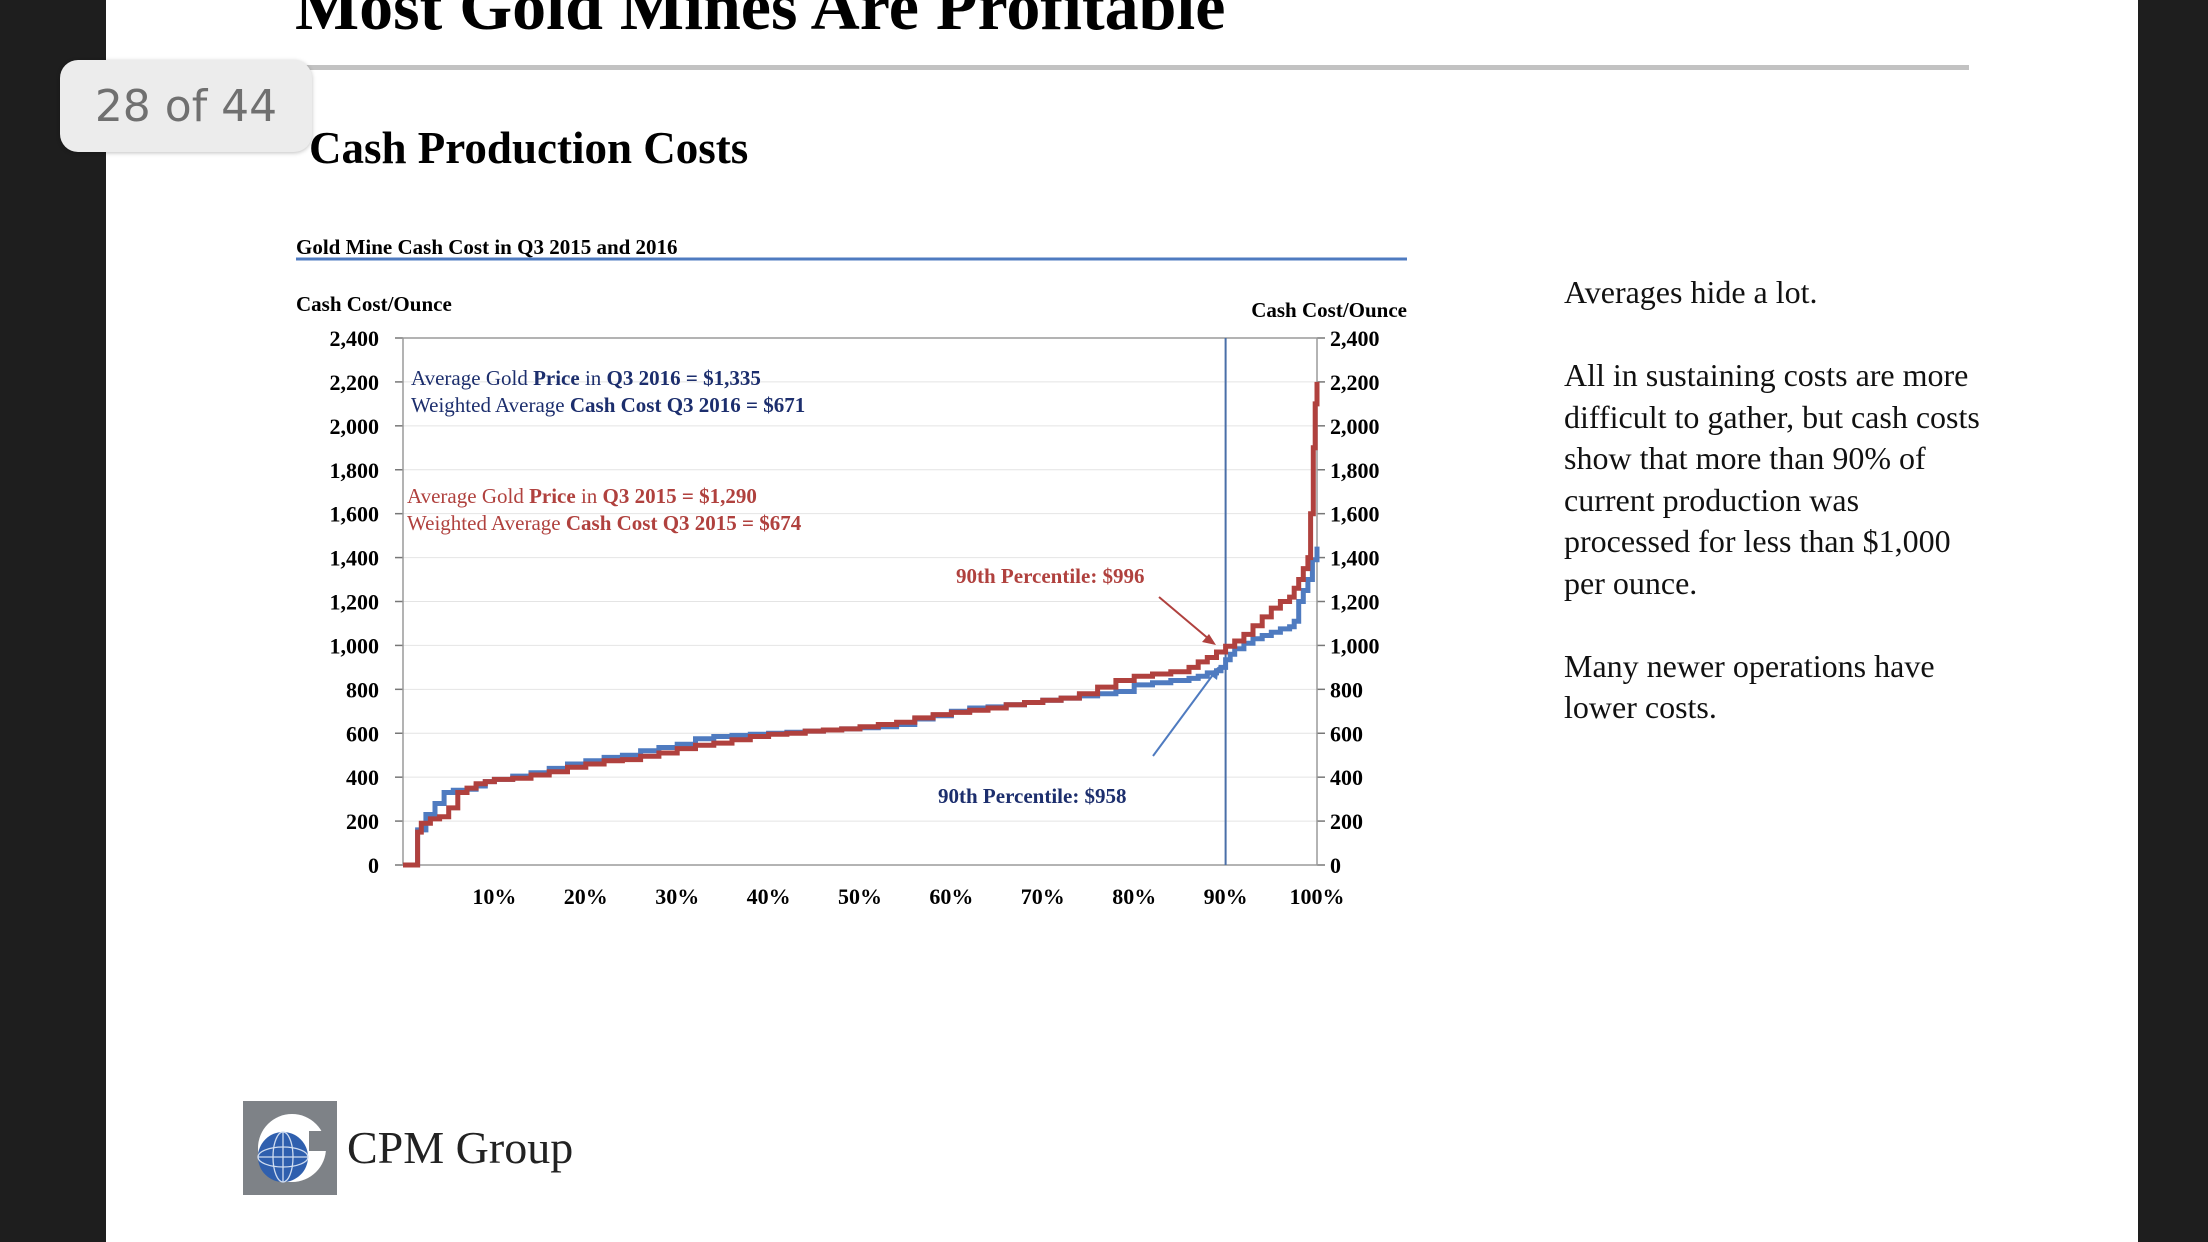 The image size is (2208, 1242). What do you see at coordinates (355, 602) in the screenshot?
I see `y-tick-label-left: 1,200` at bounding box center [355, 602].